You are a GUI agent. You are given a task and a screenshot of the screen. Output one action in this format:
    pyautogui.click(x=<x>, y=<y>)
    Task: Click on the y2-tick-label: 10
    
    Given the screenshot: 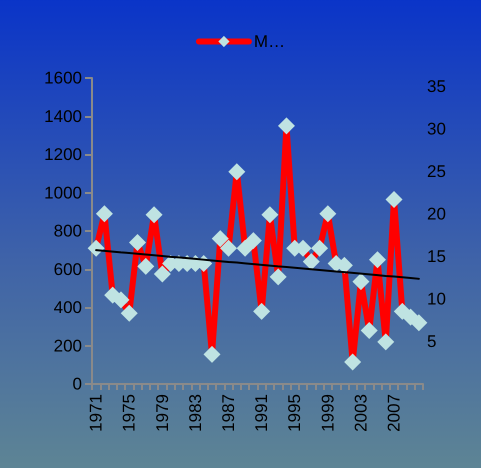 What is the action you would take?
    pyautogui.click(x=436, y=299)
    